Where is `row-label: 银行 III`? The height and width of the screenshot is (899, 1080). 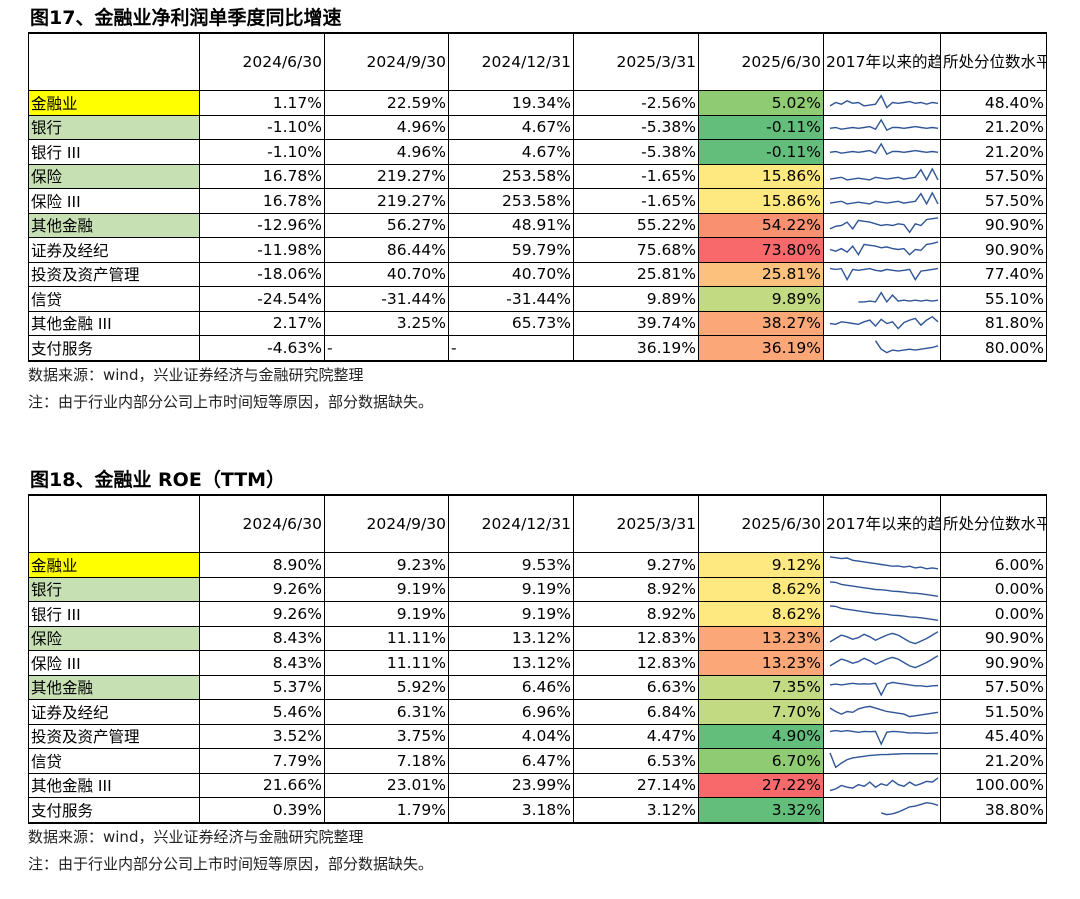
row-label: 银行 III is located at coordinates (114, 152).